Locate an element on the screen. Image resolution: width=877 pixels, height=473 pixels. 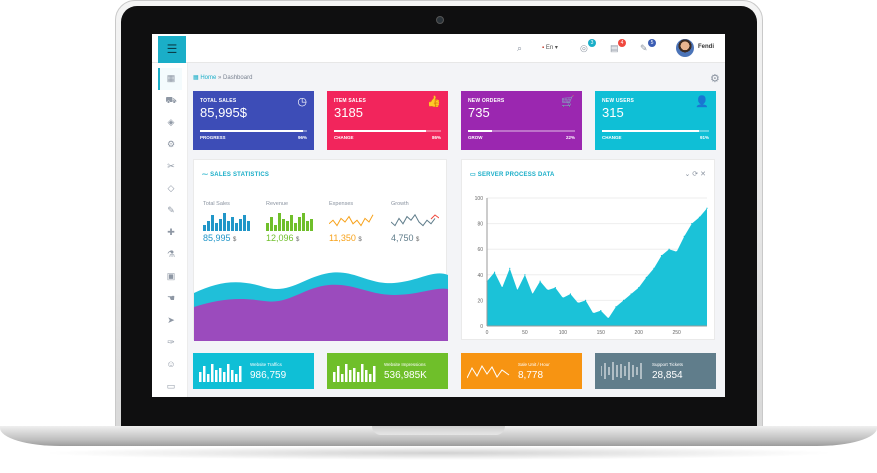
mini-stat-value-wrap: 4,750 $ is located at coordinates (405, 238).